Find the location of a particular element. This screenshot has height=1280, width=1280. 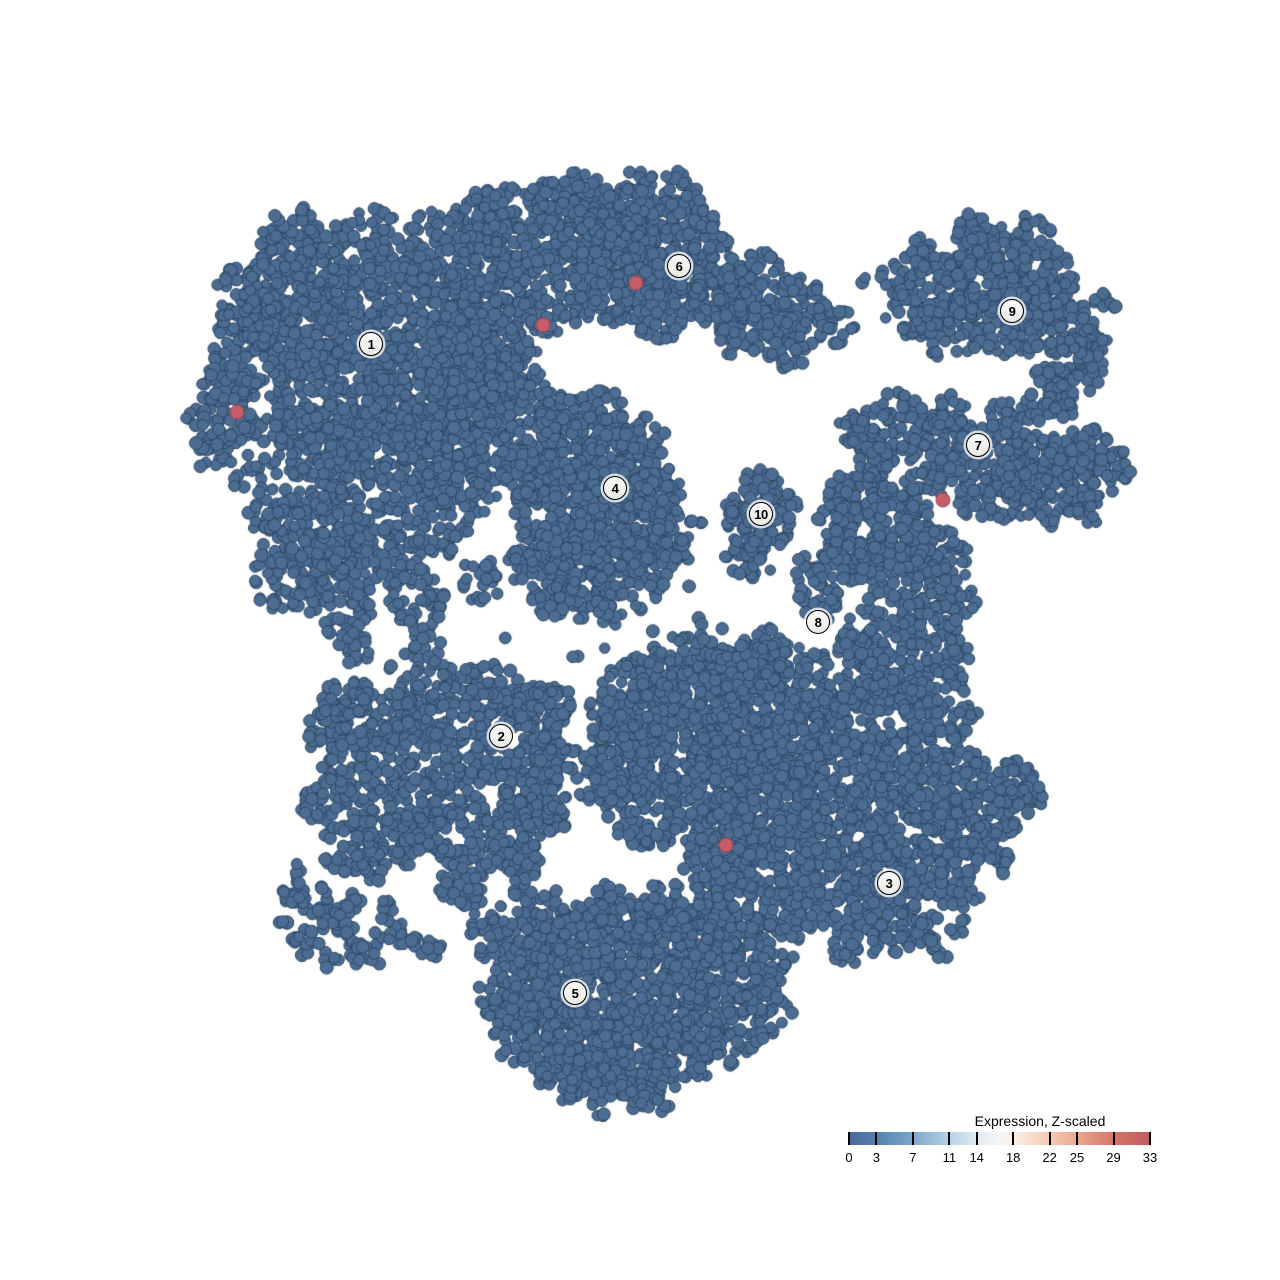

legend-tick-label-3: 3 is located at coordinates (876, 1157).